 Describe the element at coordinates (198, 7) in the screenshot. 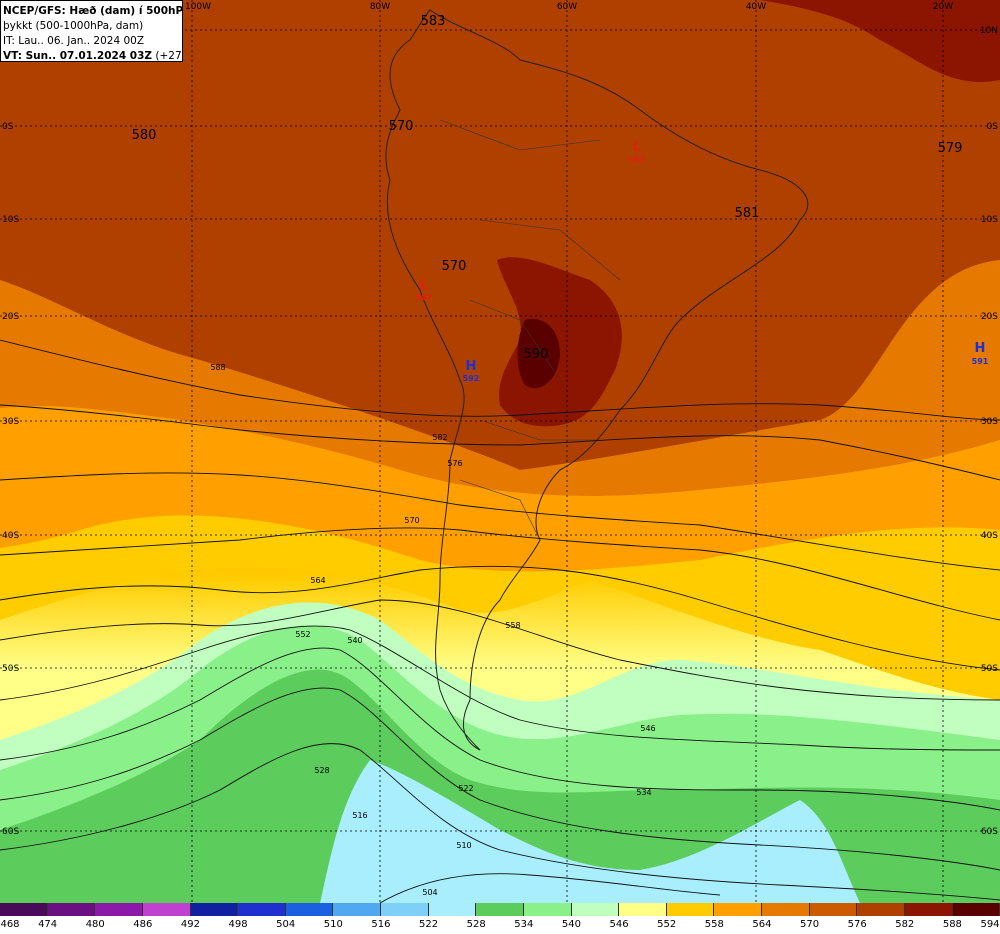

I see `lon-label: 100W` at that location.